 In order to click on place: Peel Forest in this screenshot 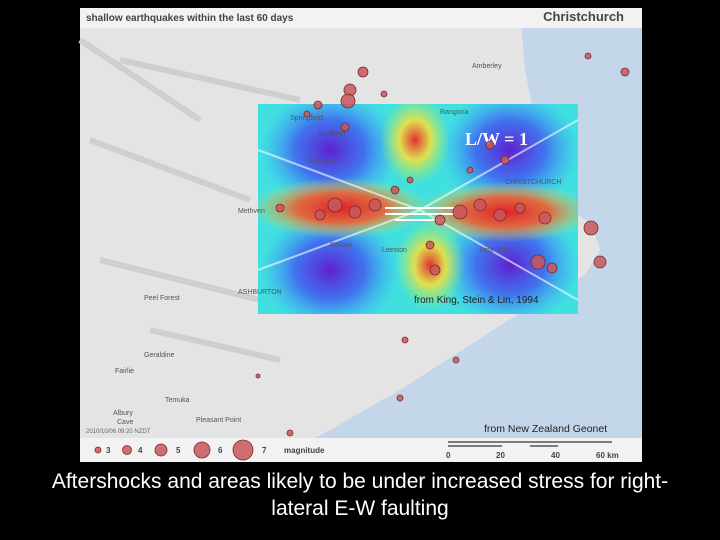, I will do `click(162, 298)`.